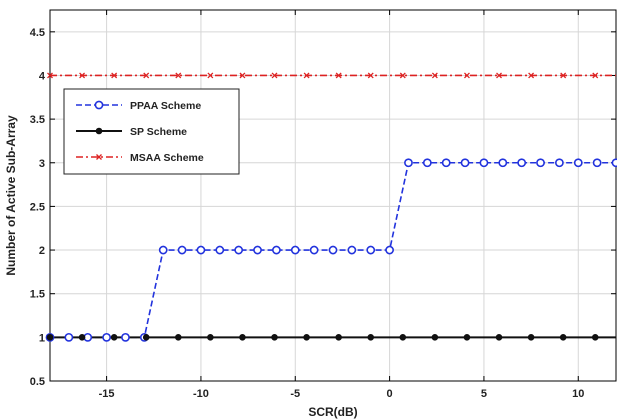 The image size is (617, 419). I want to click on x-tick-label: -15, so click(107, 394).